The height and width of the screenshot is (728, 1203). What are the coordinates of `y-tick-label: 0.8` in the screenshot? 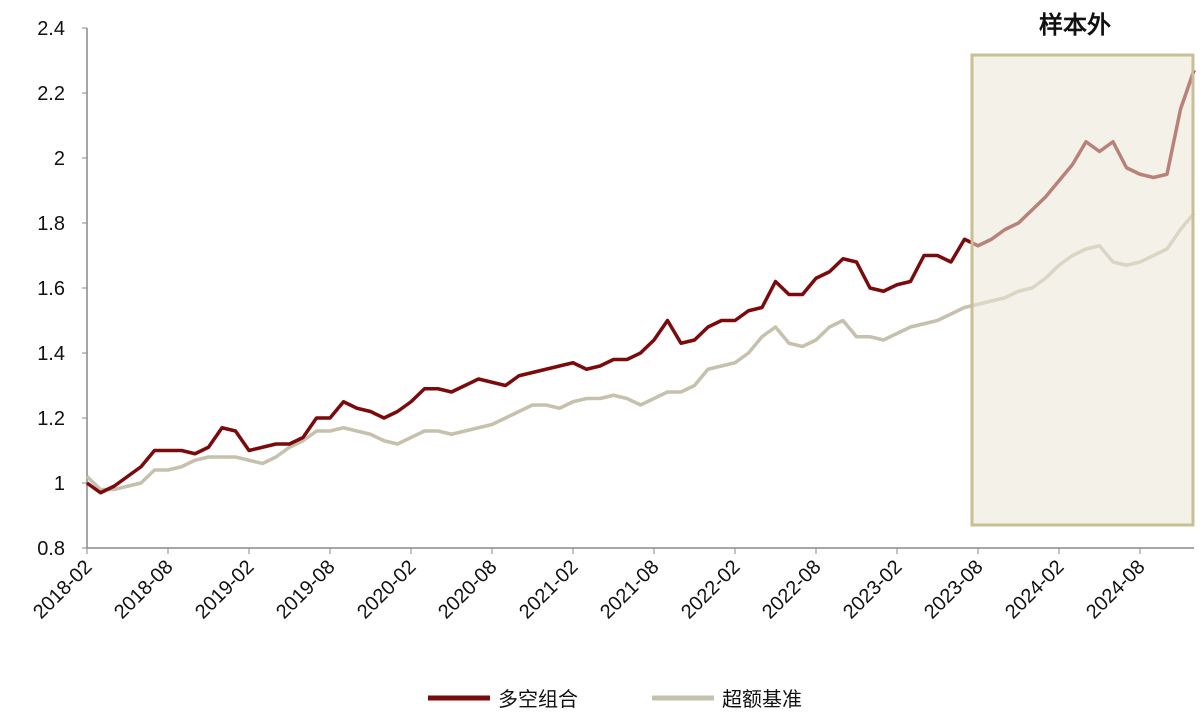 It's located at (51, 549).